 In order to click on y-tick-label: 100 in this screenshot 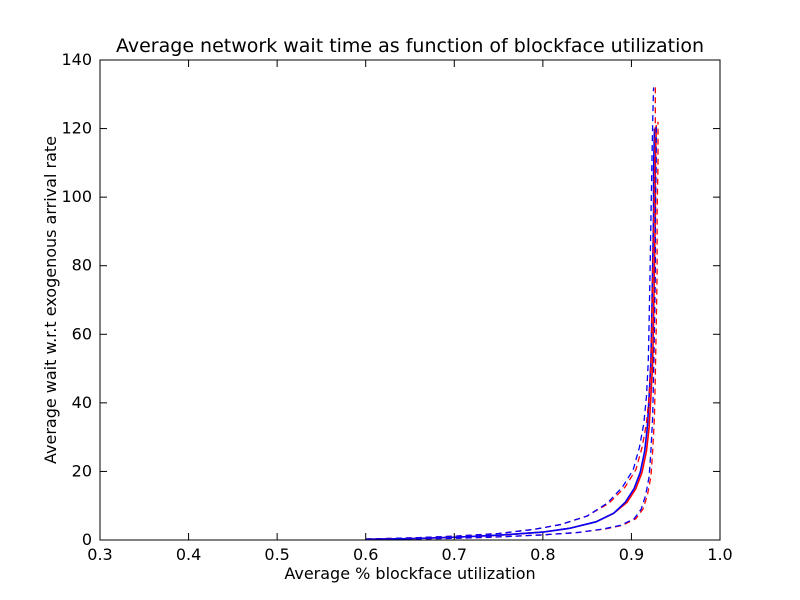, I will do `click(76, 196)`.